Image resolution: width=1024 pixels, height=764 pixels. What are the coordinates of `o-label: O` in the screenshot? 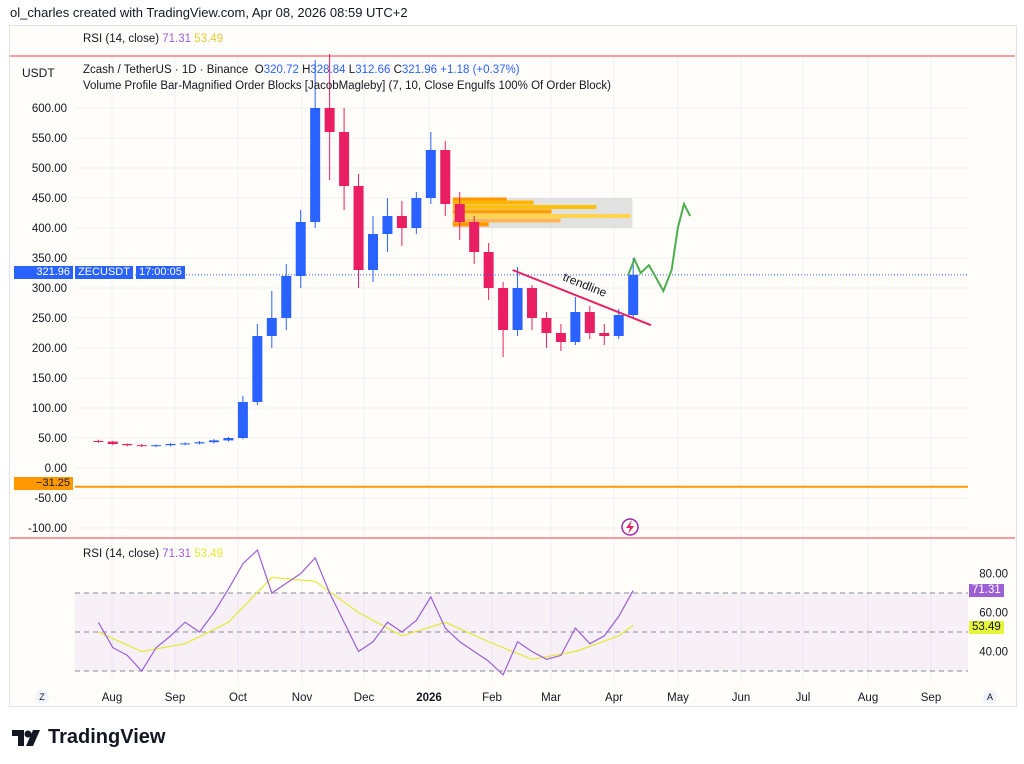 It's located at (259, 70).